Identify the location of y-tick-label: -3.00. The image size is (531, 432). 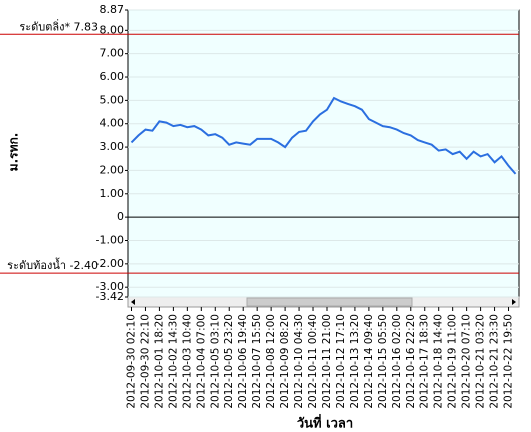
(110, 286).